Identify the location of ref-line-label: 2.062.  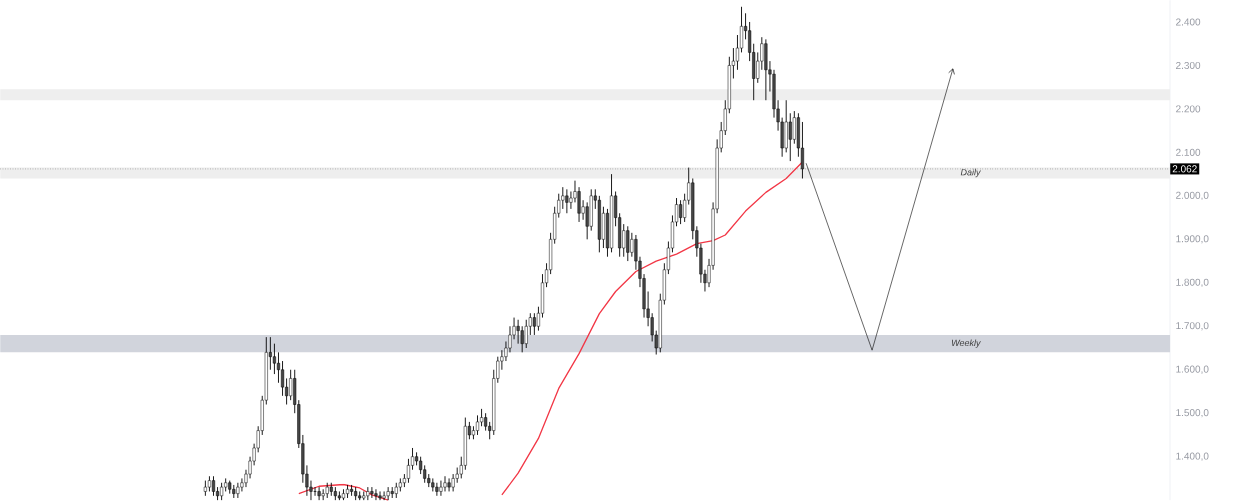
(1184, 169).